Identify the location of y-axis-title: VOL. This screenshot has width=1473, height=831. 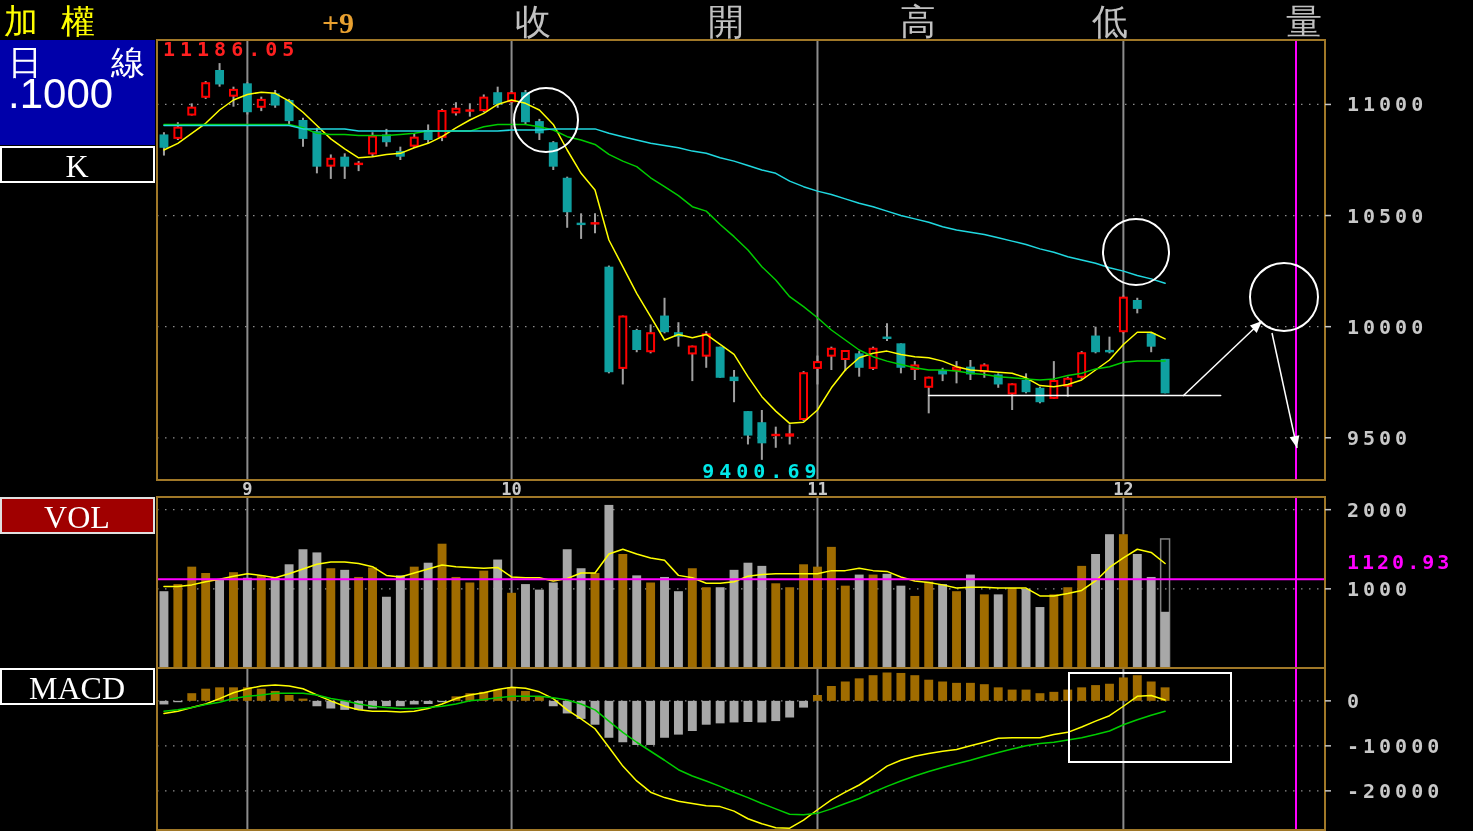
(77, 516).